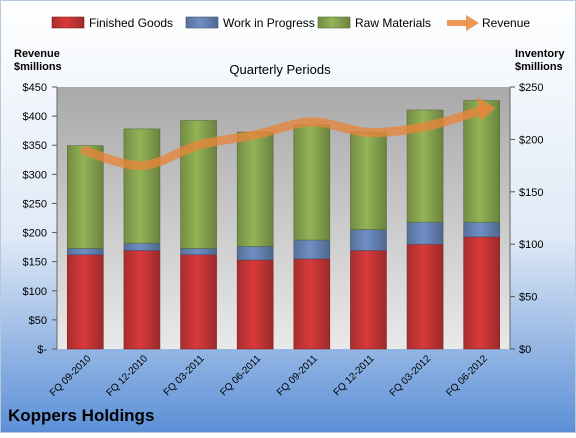 The width and height of the screenshot is (576, 438). What do you see at coordinates (35, 204) in the screenshot?
I see `left-axis-tick-label: $250` at bounding box center [35, 204].